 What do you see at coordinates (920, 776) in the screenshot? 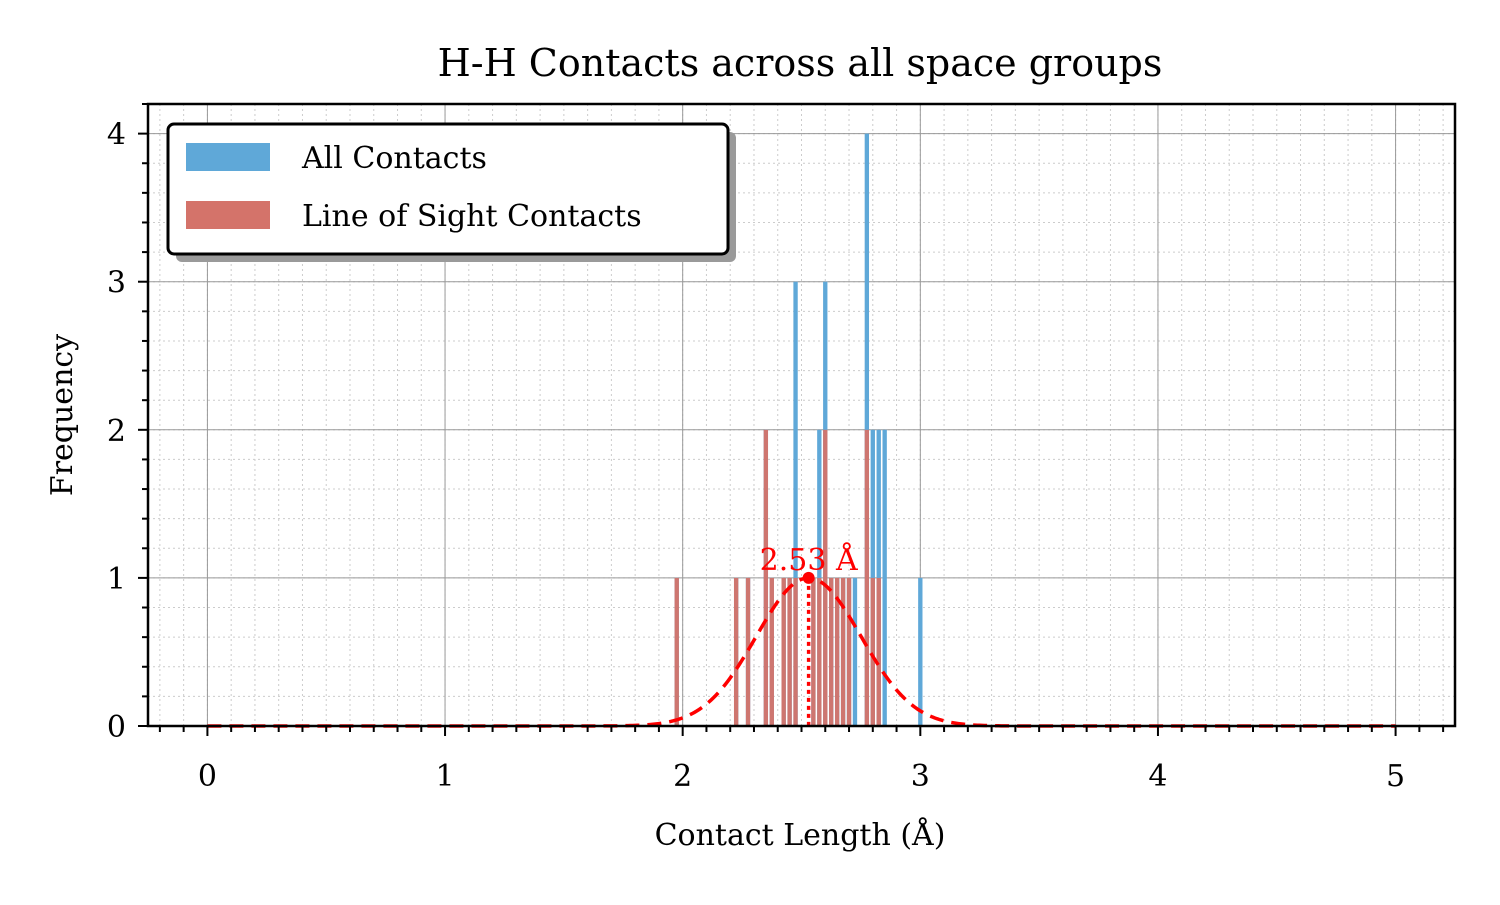
I see `x-tick-label: 3` at bounding box center [920, 776].